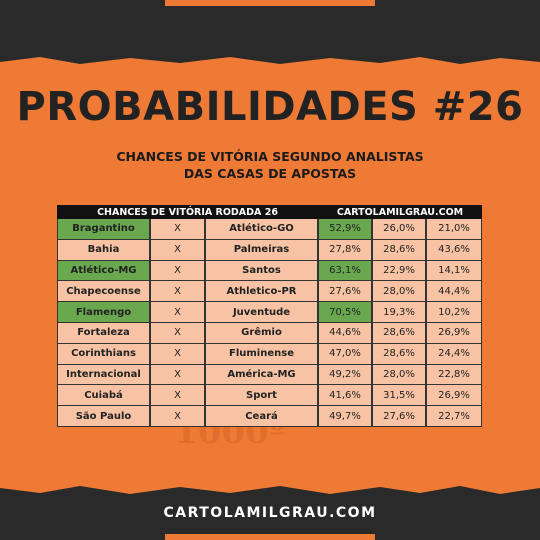 This screenshot has width=540, height=540. I want to click on table-cell: 47,0%, so click(345, 354).